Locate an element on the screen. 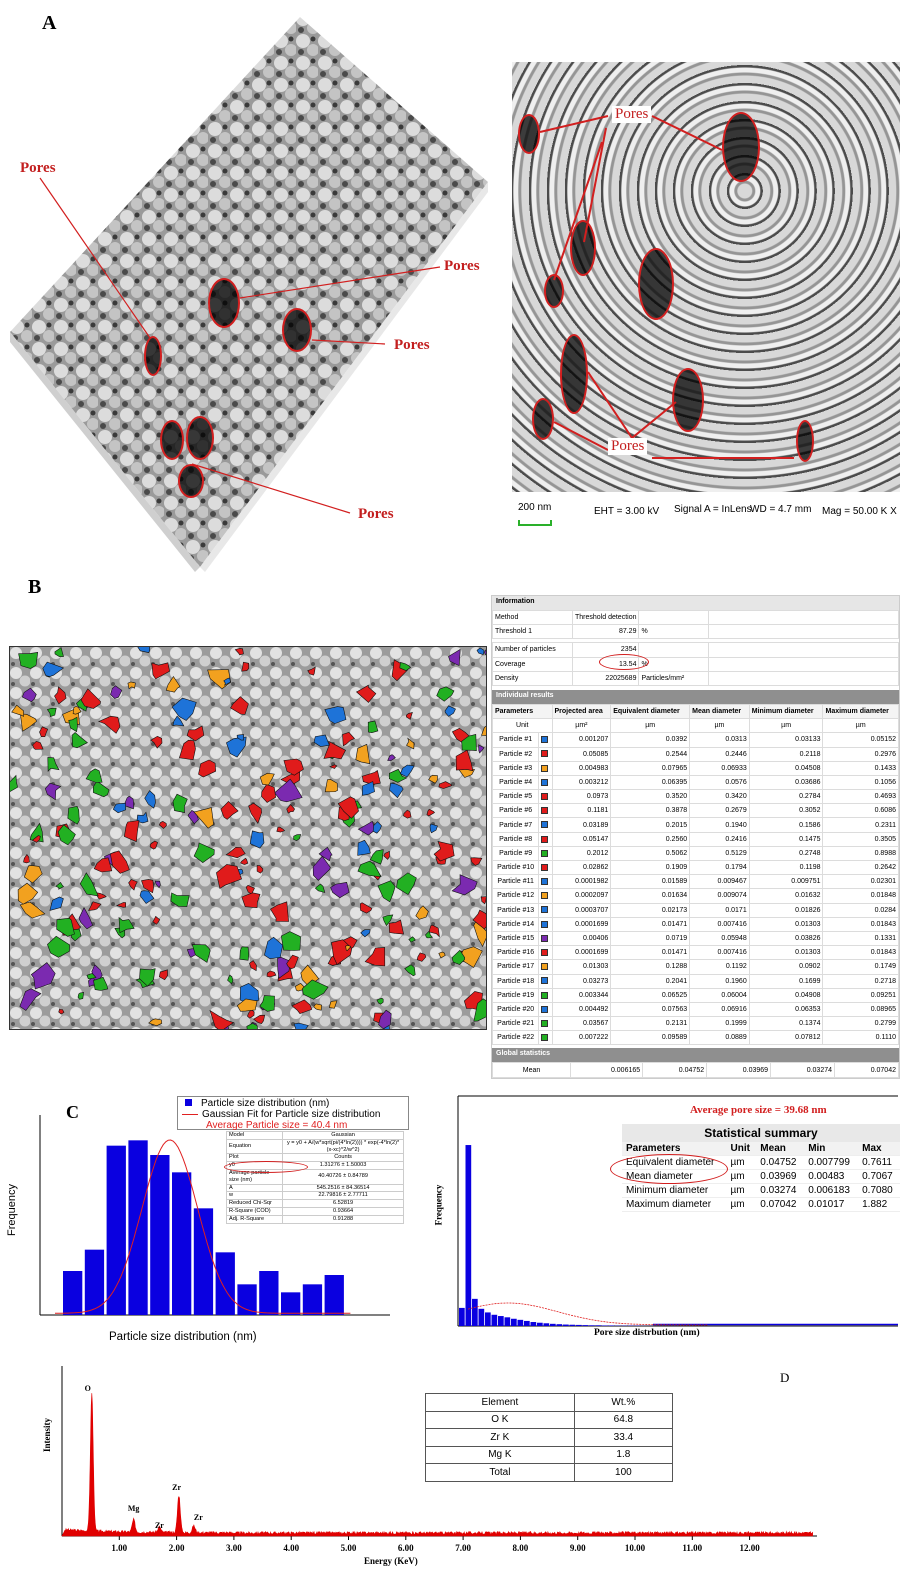 The width and height of the screenshot is (907, 1583). value-cell: 0.02301 is located at coordinates (860, 882).